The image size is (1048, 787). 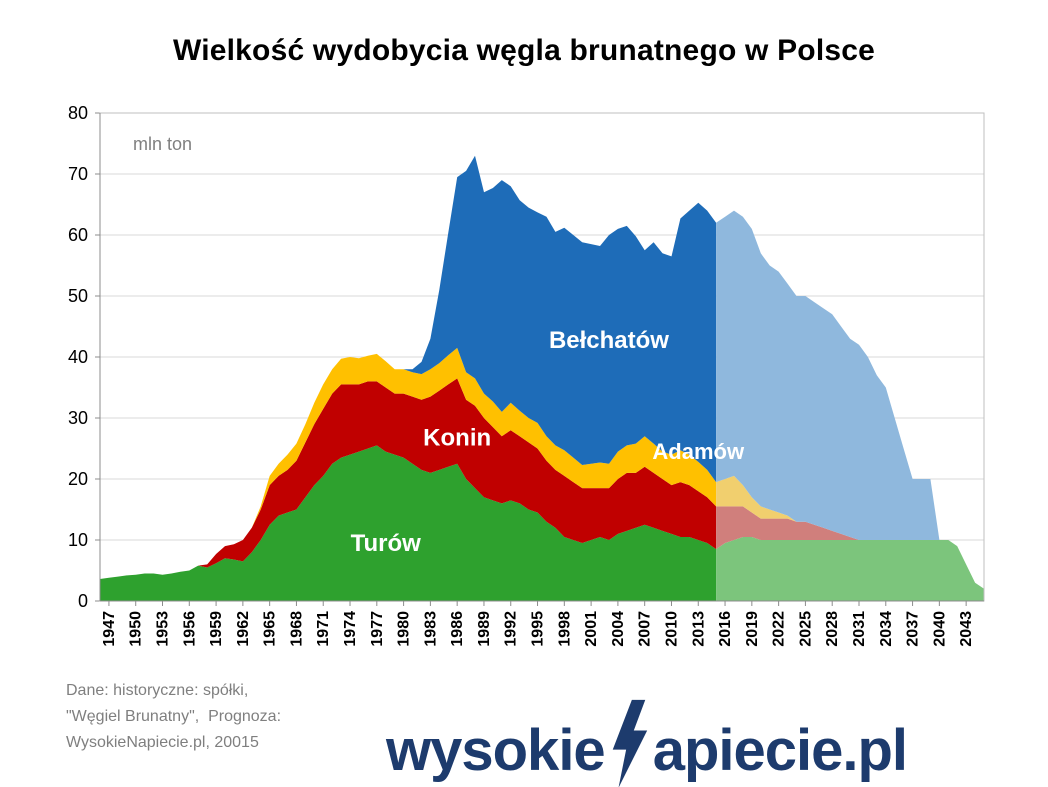 What do you see at coordinates (618, 629) in the screenshot?
I see `x-tick-label: 2004` at bounding box center [618, 629].